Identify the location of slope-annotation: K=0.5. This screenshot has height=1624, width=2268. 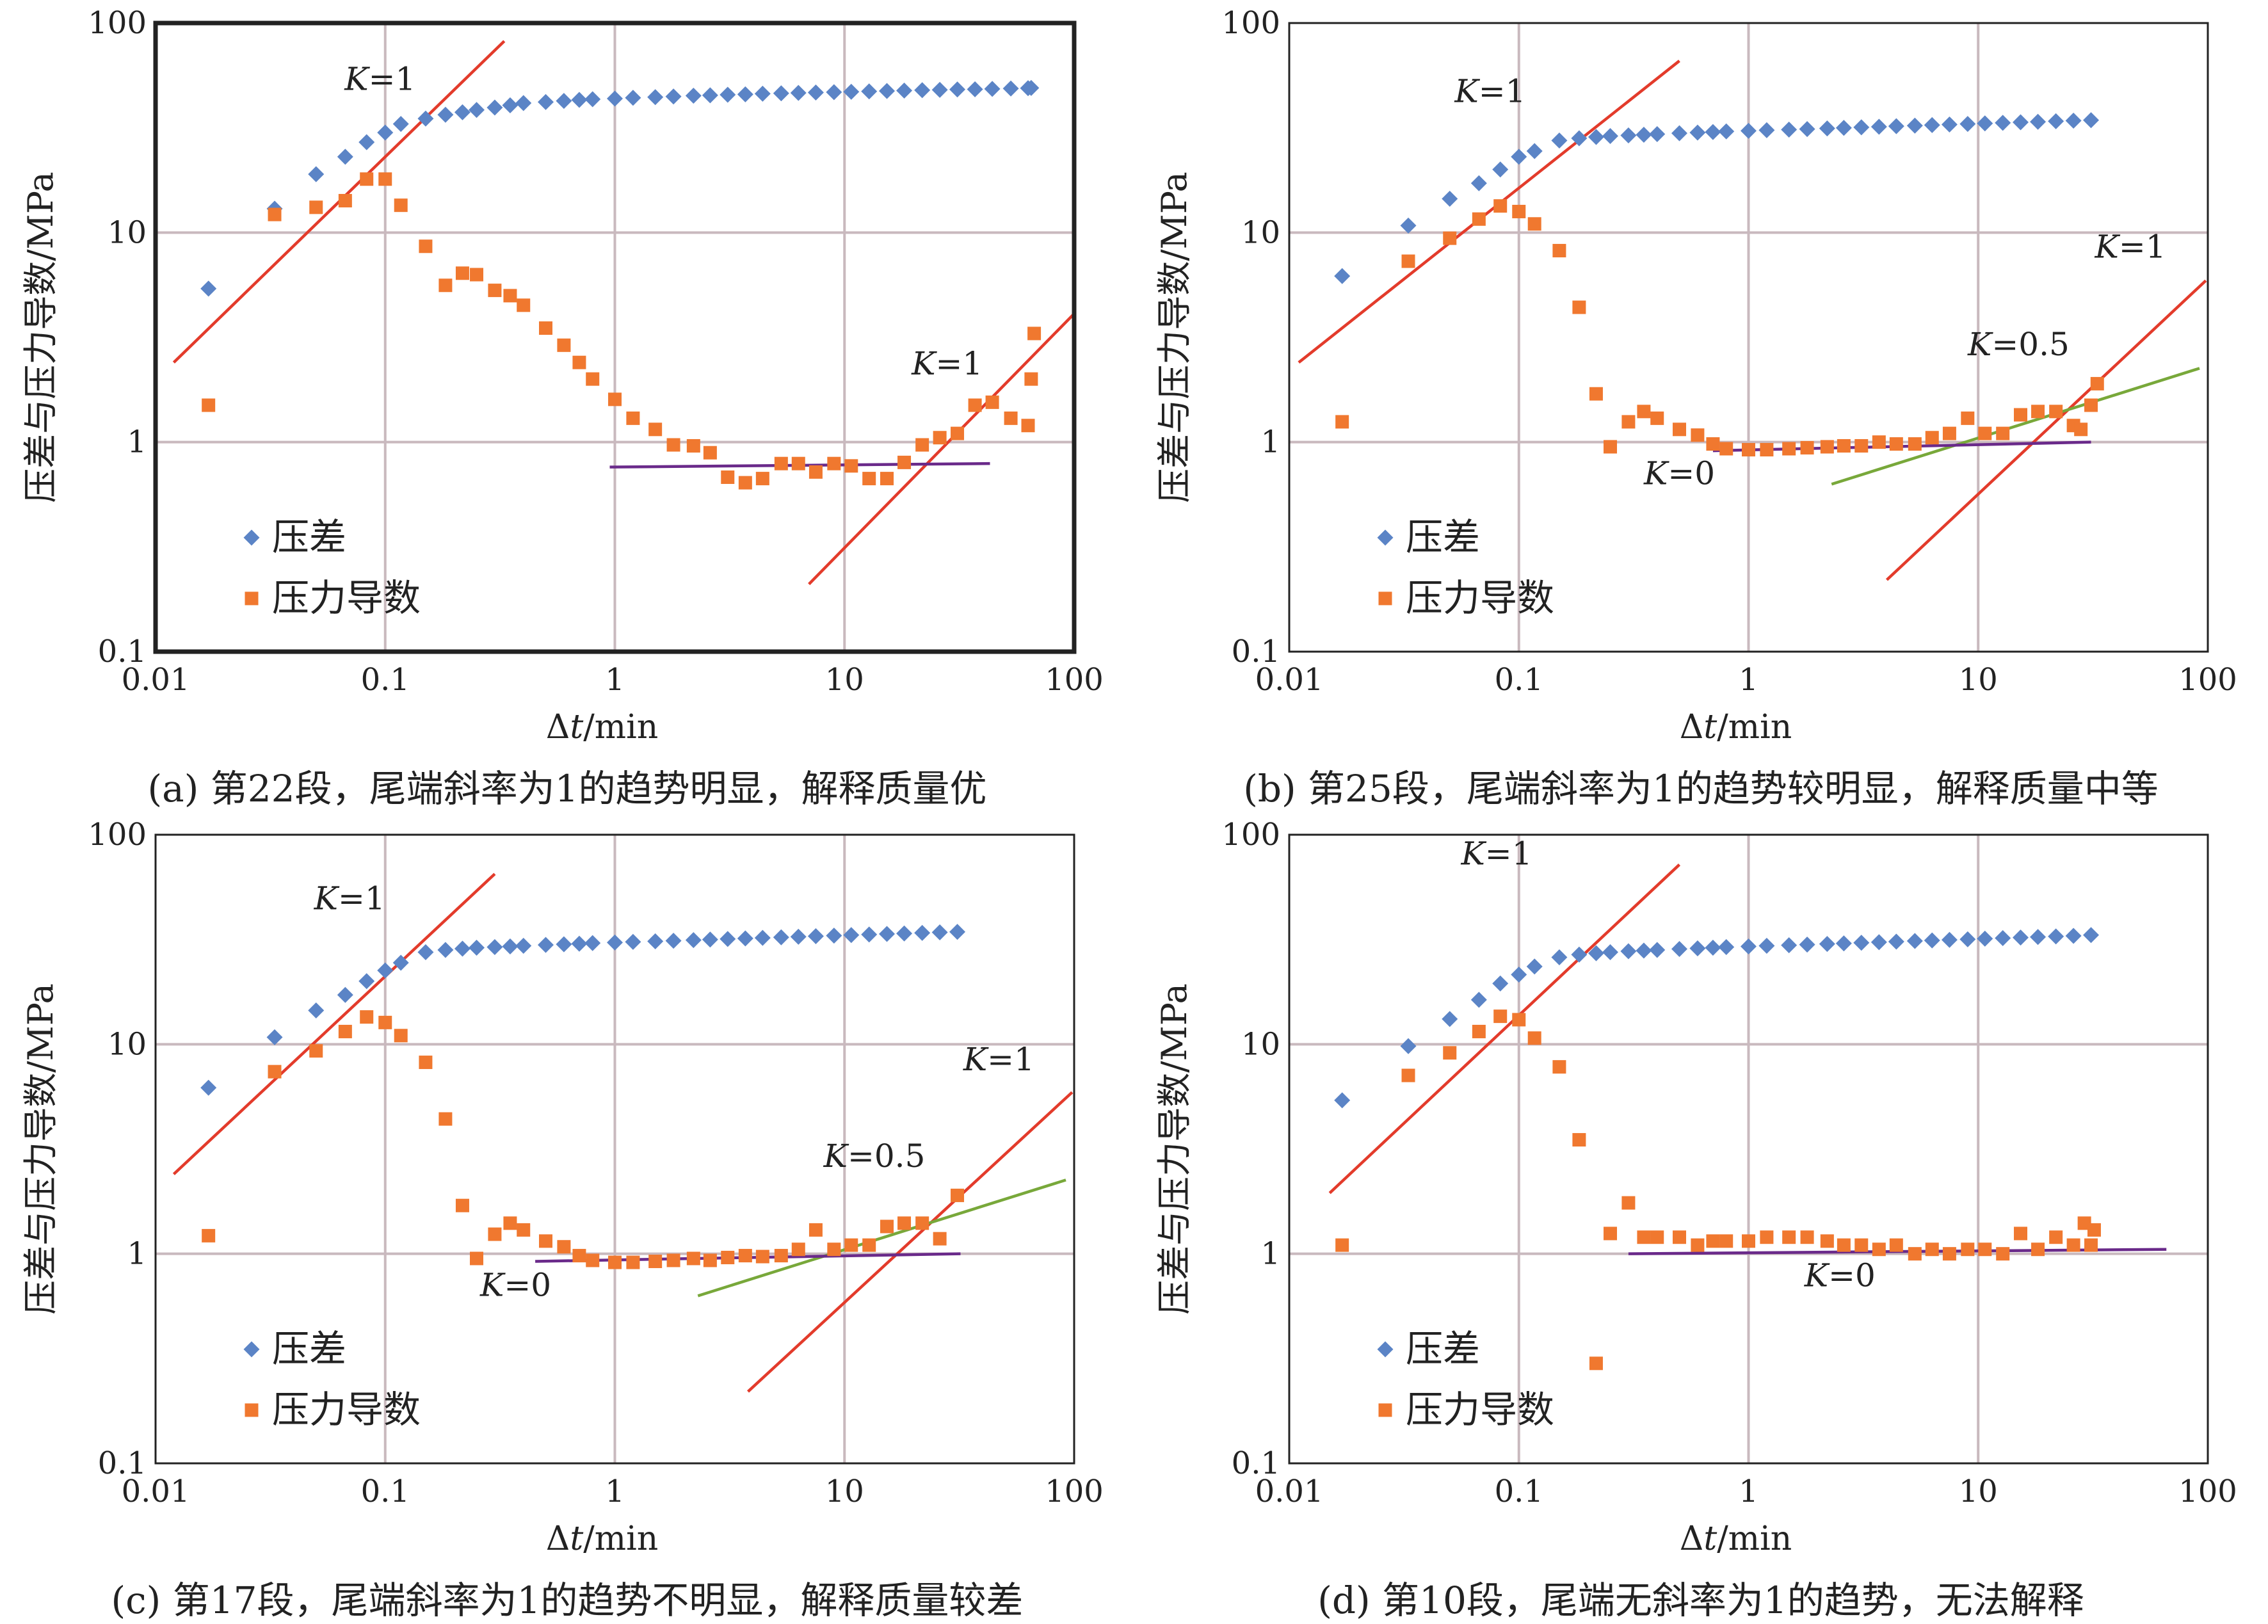
(2018, 345).